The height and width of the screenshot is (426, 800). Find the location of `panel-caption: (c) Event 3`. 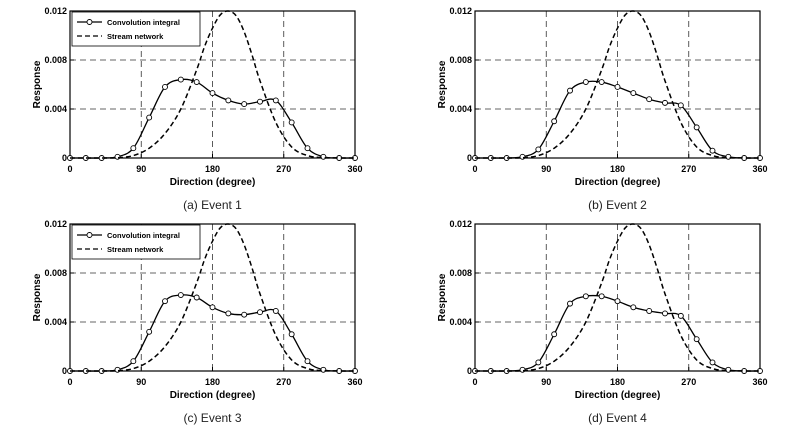

panel-caption: (c) Event 3 is located at coordinates (212, 418).